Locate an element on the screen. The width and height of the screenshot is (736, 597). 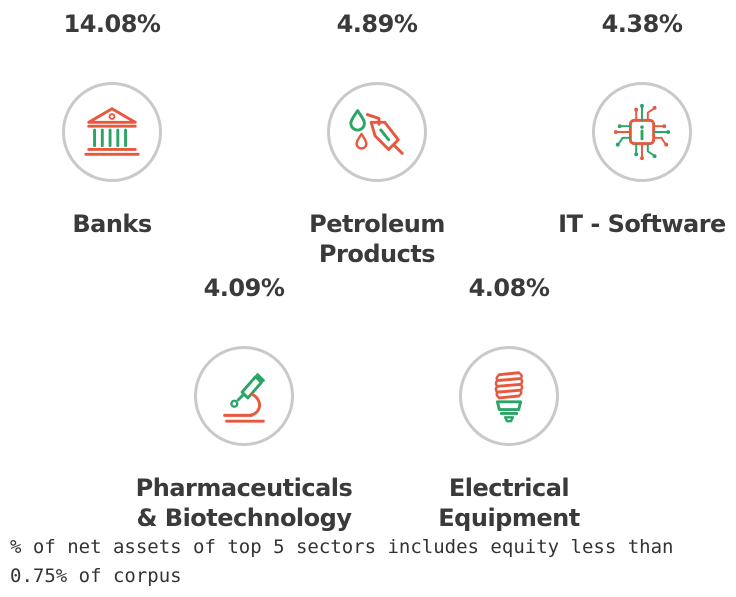
microscope-icon is located at coordinates (244, 398).